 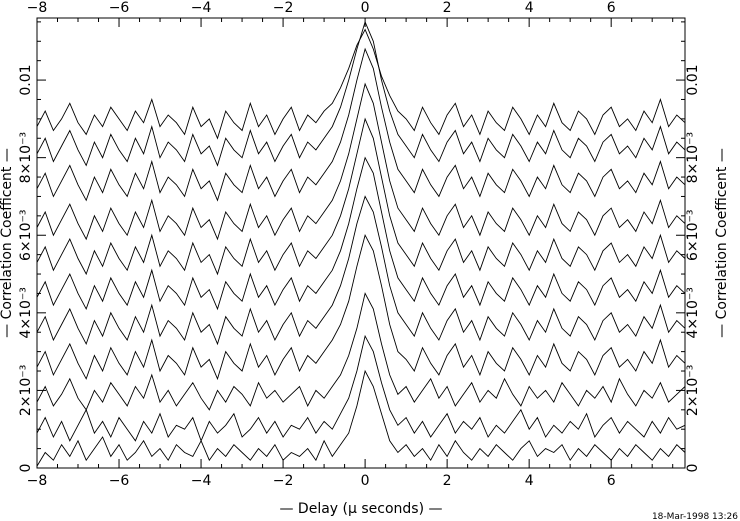 What do you see at coordinates (695, 516) in the screenshot?
I see `timestamp: 18-Mar-1998 13:26` at bounding box center [695, 516].